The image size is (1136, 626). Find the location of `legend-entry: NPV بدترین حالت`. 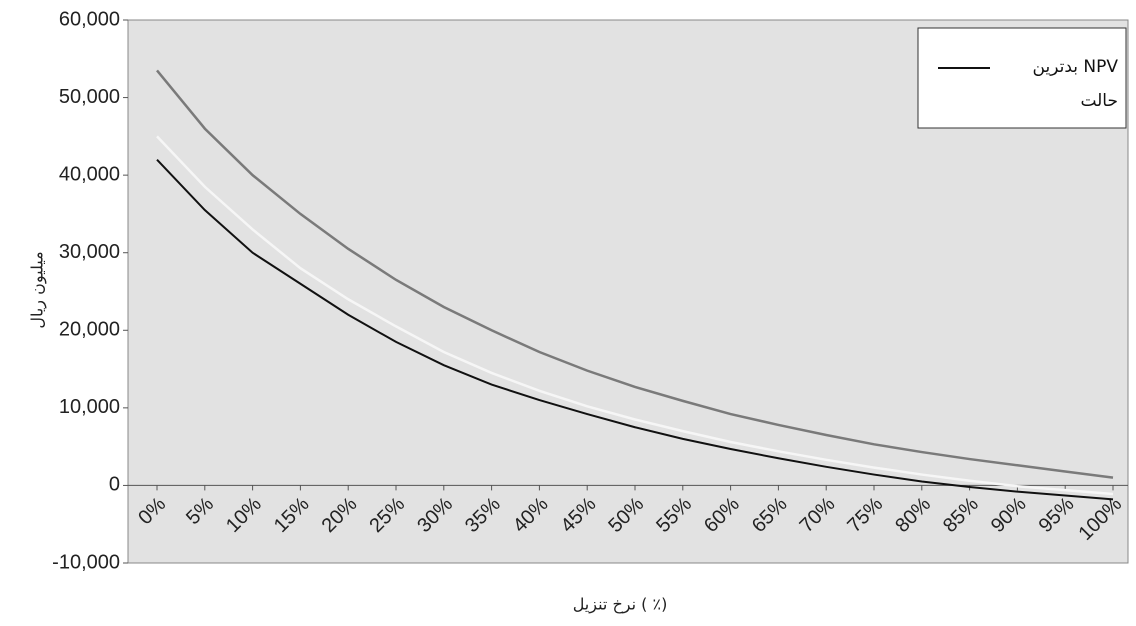

legend-entry: NPV بدترین حالت is located at coordinates (1075, 84).